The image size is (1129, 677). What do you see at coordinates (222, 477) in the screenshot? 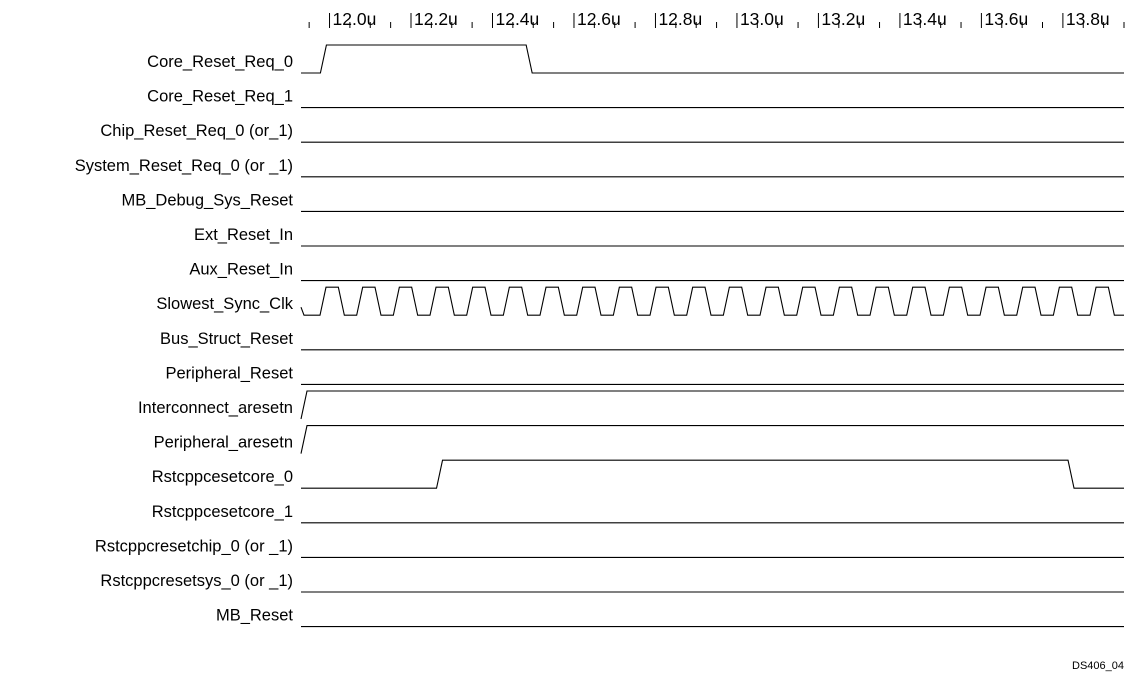
I see `signal-label: Rstcppcesetcore_0` at bounding box center [222, 477].